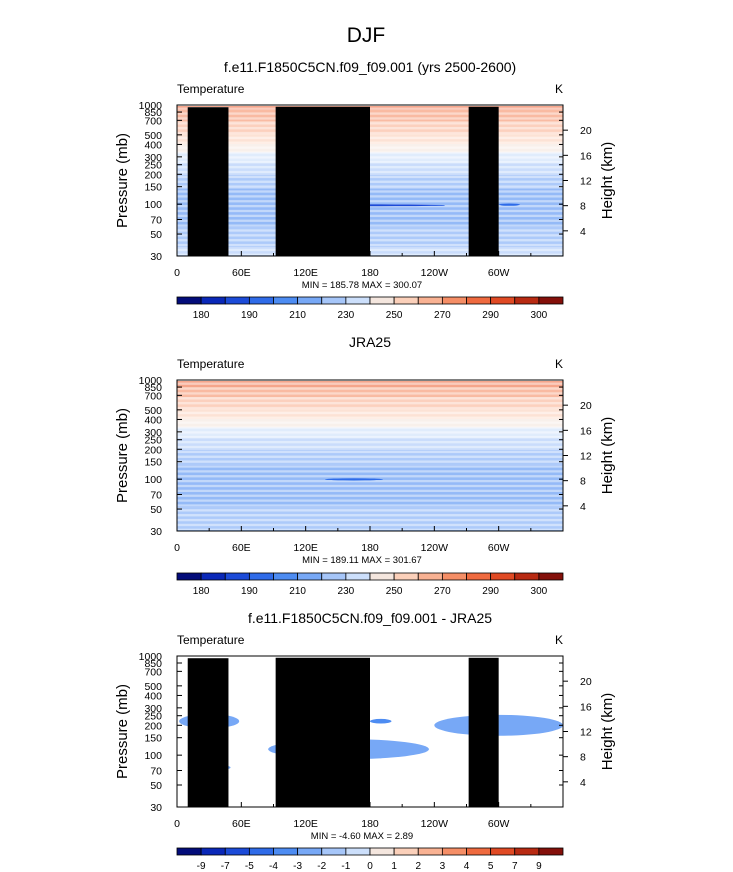 This screenshot has height=872, width=733. Describe the element at coordinates (418, 866) in the screenshot. I see `colorbar-label: 2` at that location.